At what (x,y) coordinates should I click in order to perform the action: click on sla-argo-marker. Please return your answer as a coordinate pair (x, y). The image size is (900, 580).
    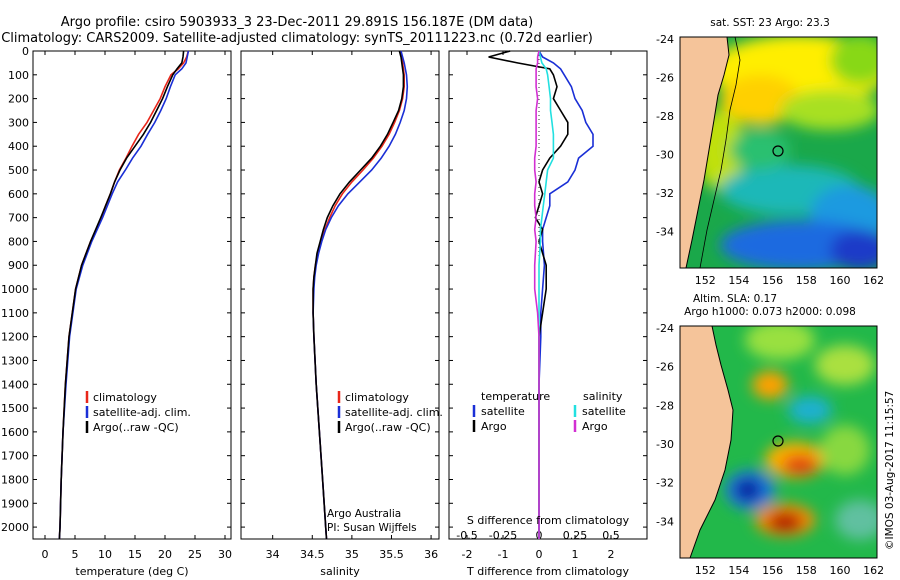
    Looking at the image, I should click on (778, 441).